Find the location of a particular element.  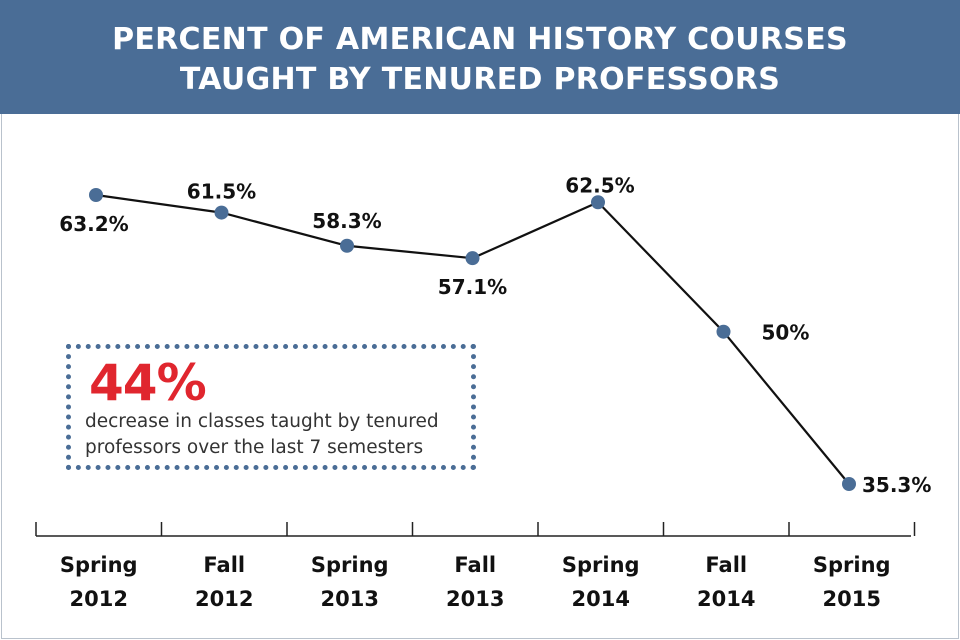

x-tick-label: 2015 is located at coordinates (852, 599).